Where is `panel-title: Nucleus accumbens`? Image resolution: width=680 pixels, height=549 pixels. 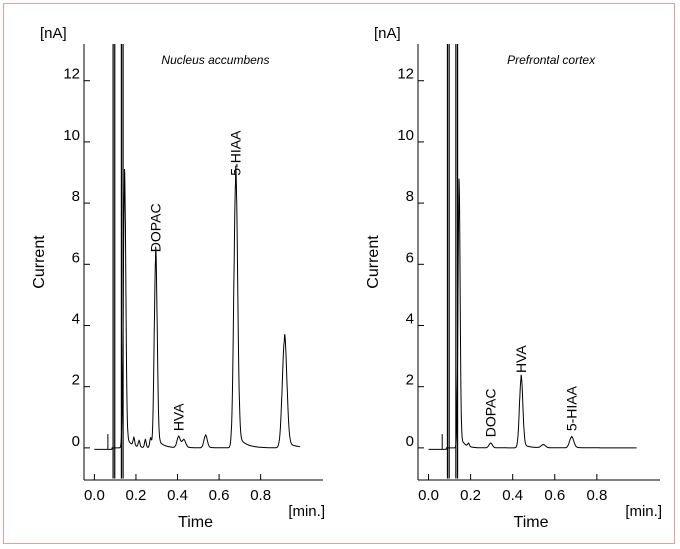 panel-title: Nucleus accumbens is located at coordinates (215, 60).